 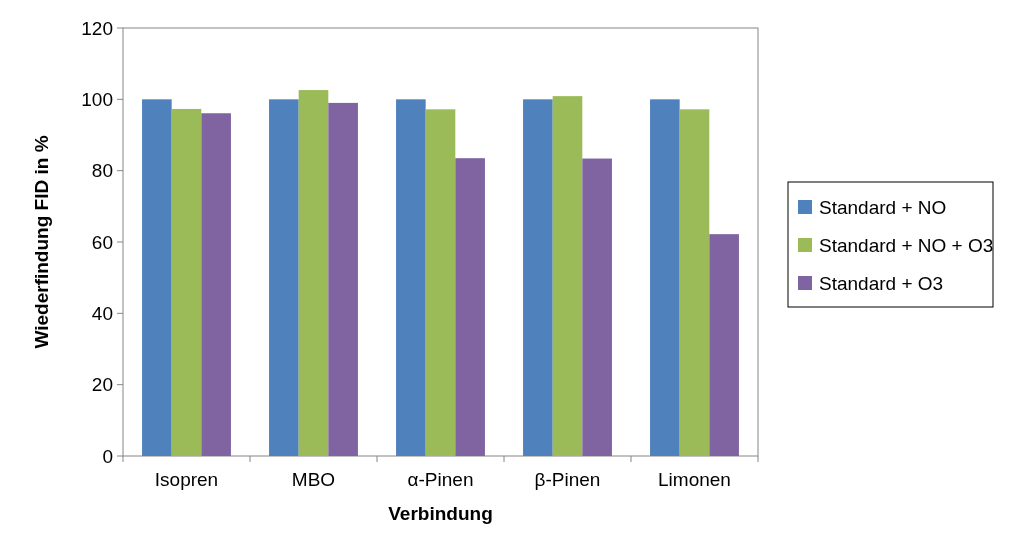 What do you see at coordinates (881, 283) in the screenshot?
I see `legend-label: Standard + O3` at bounding box center [881, 283].